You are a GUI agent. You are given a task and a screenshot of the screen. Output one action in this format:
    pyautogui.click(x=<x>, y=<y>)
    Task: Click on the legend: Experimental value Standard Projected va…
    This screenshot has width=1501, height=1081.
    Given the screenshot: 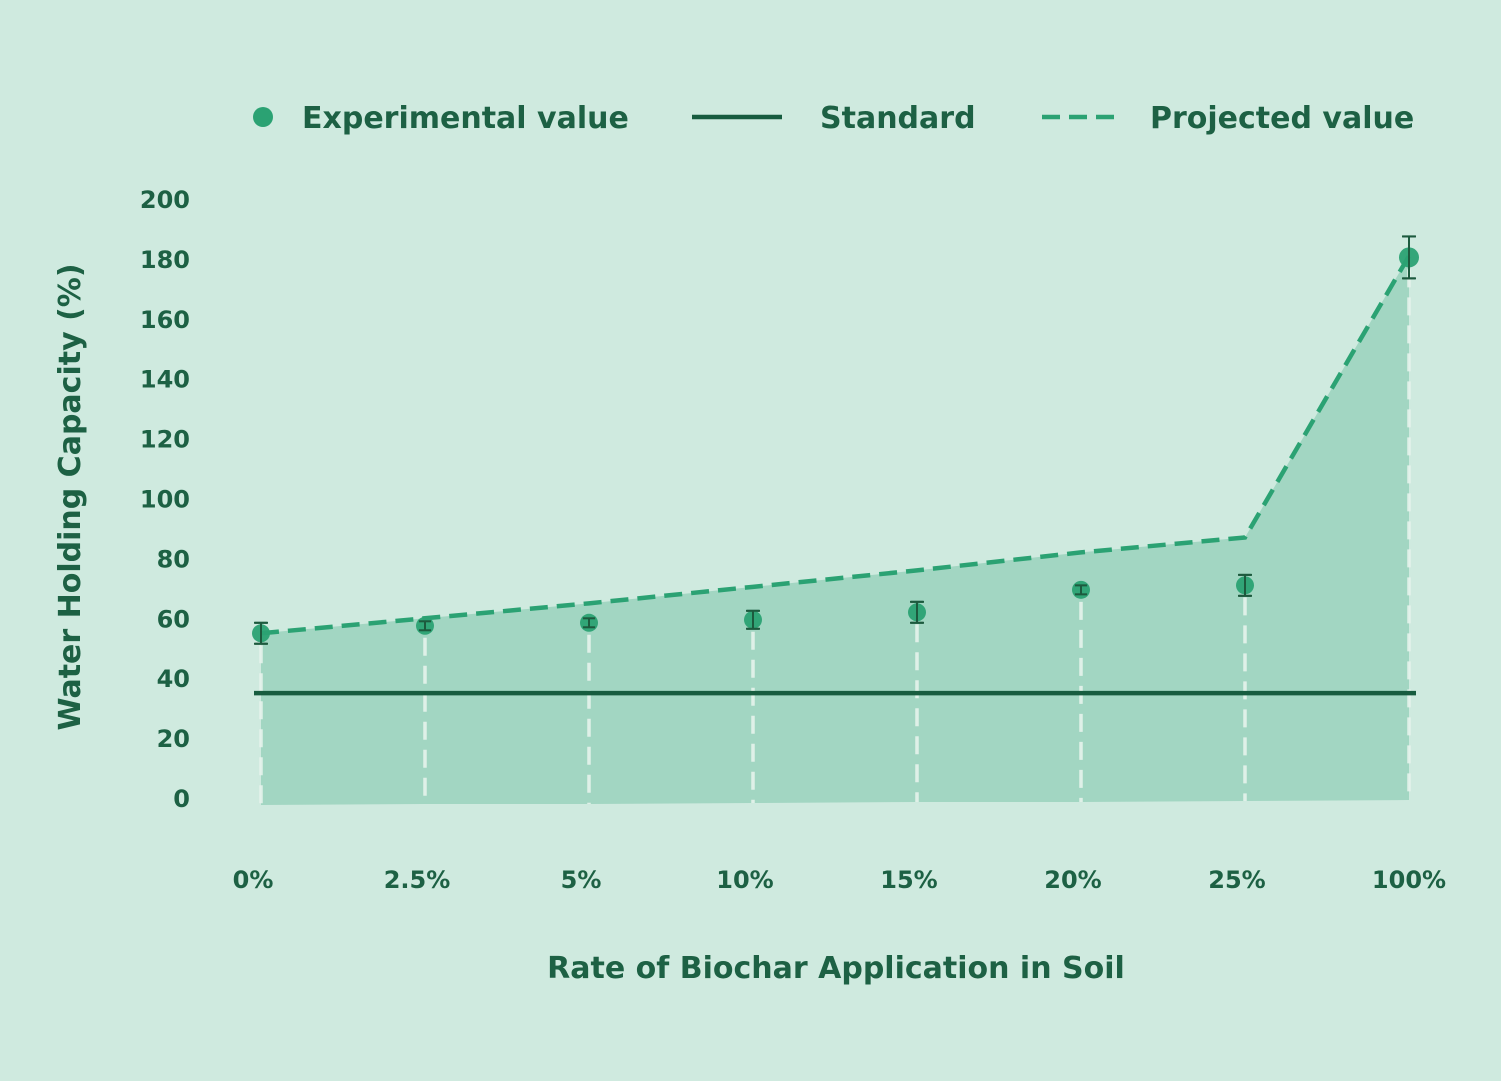 What is the action you would take?
    pyautogui.click(x=833, y=118)
    